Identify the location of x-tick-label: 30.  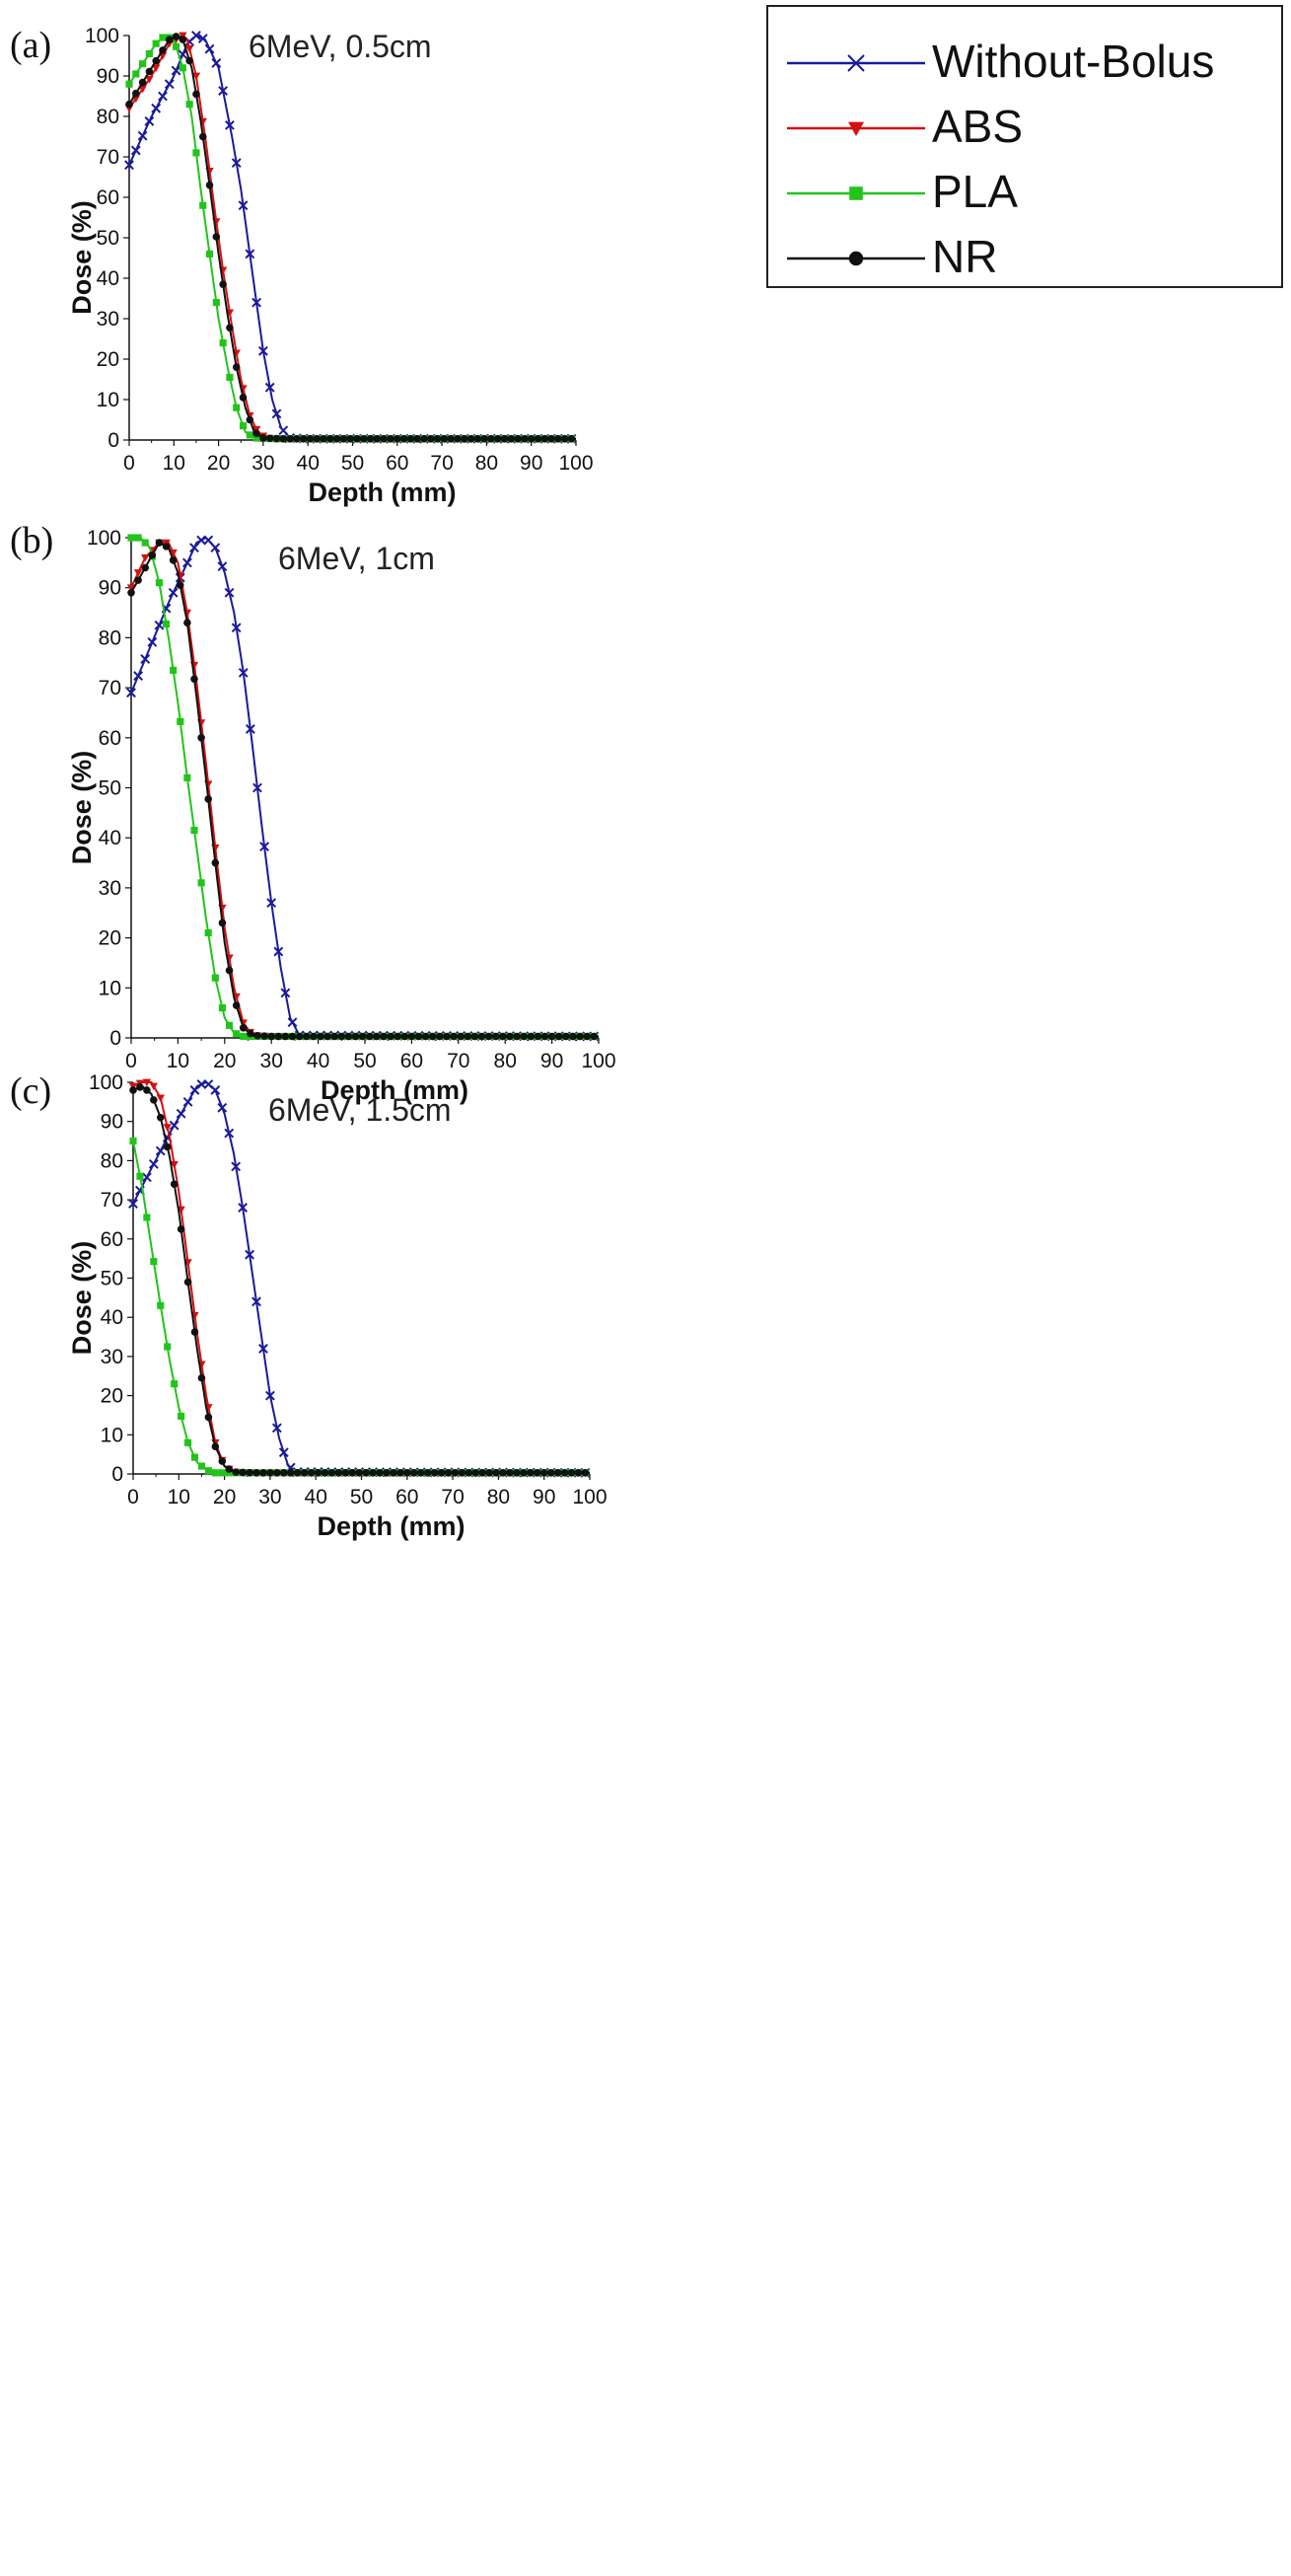
(271, 1061).